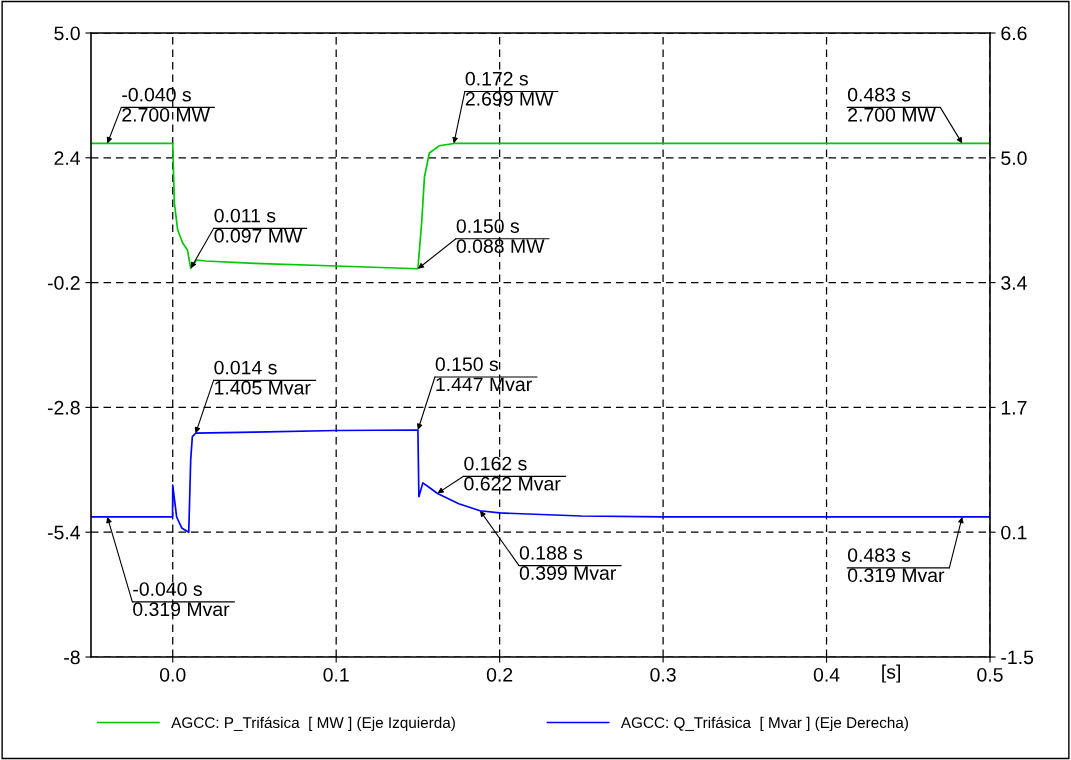 The width and height of the screenshot is (1071, 760). What do you see at coordinates (500, 236) in the screenshot?
I see `annotation: 0.150 s 0.088 MW` at bounding box center [500, 236].